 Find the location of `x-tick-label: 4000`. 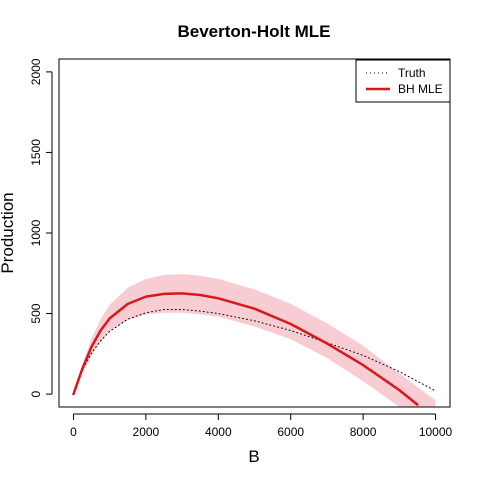

x-tick-label: 4000 is located at coordinates (218, 432).